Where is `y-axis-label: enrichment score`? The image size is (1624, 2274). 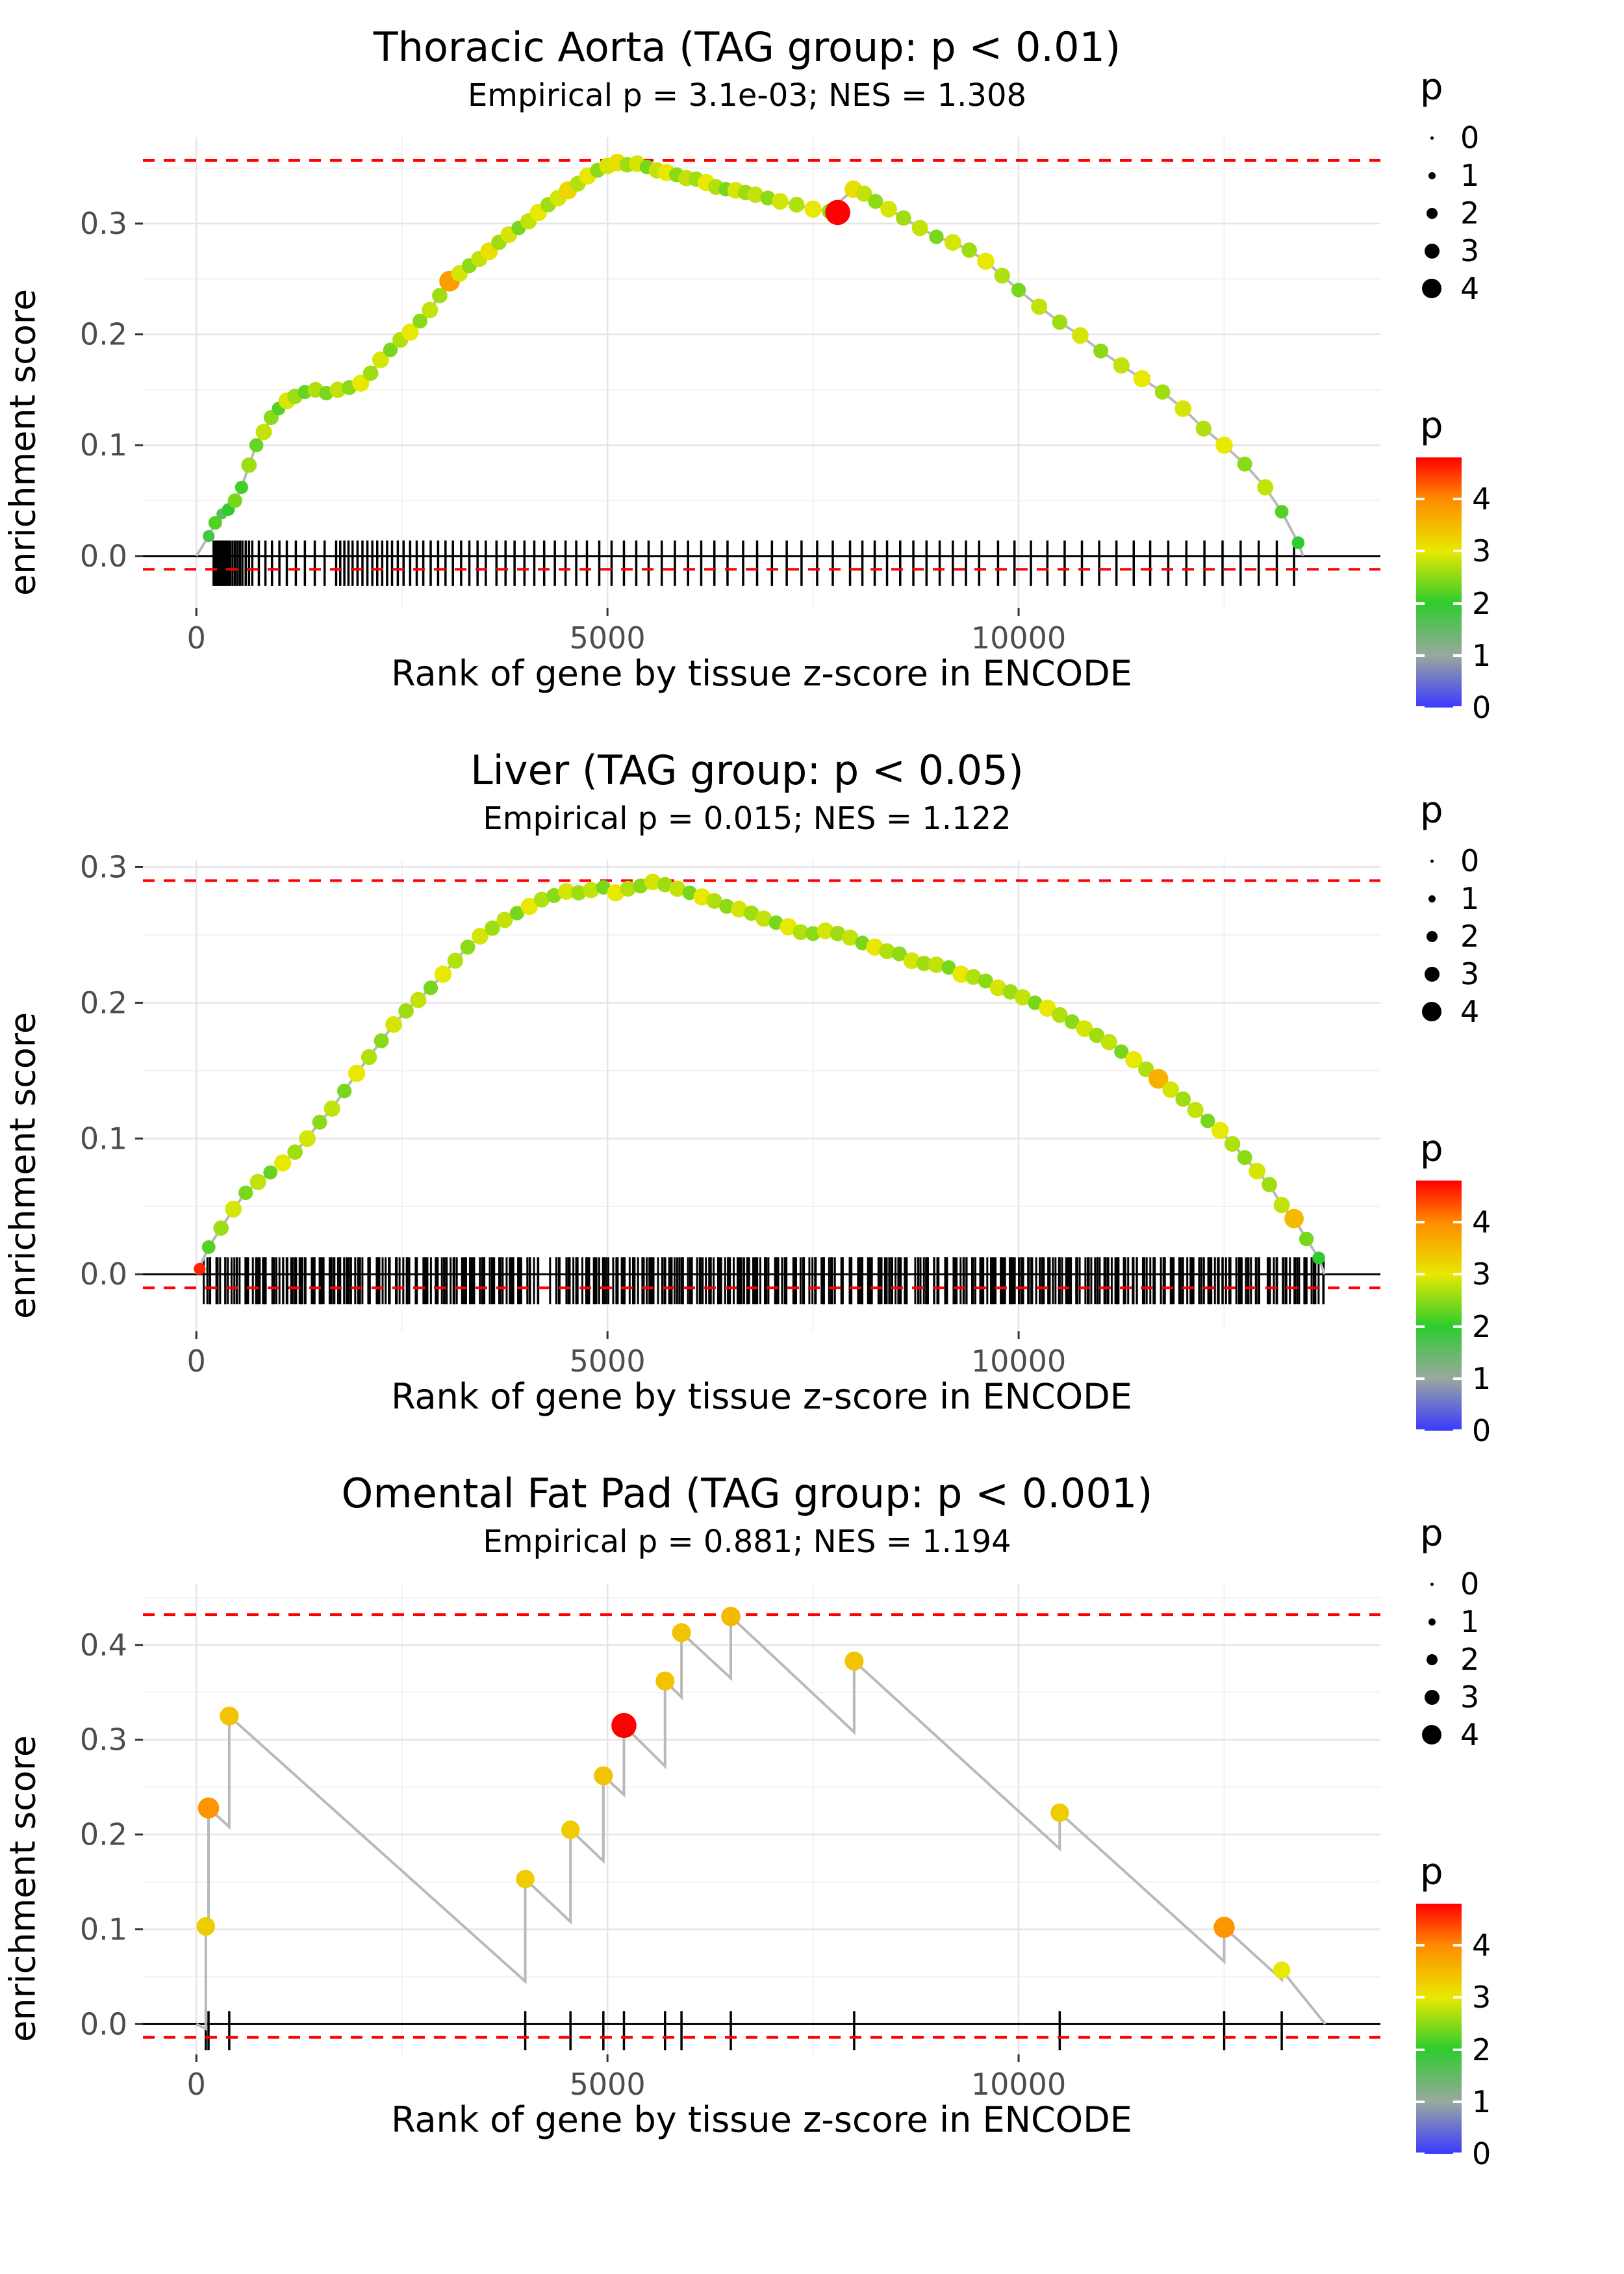
y-axis-label: enrichment score is located at coordinates (23, 1166).